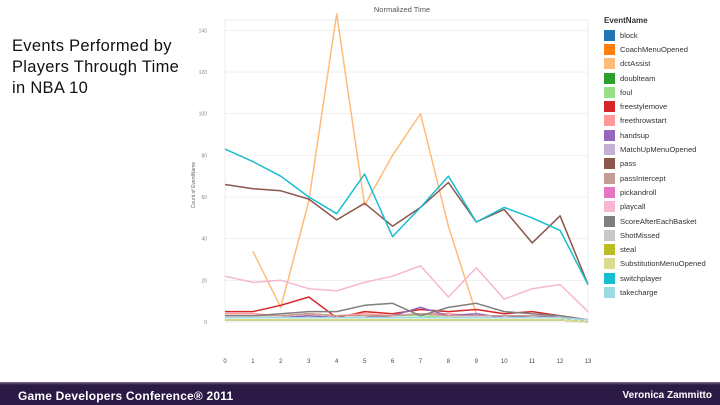 This screenshot has width=720, height=405. Describe the element at coordinates (203, 177) in the screenshot. I see `y-axis-ticks: 0 20 40 60 80 100 120 140` at that location.